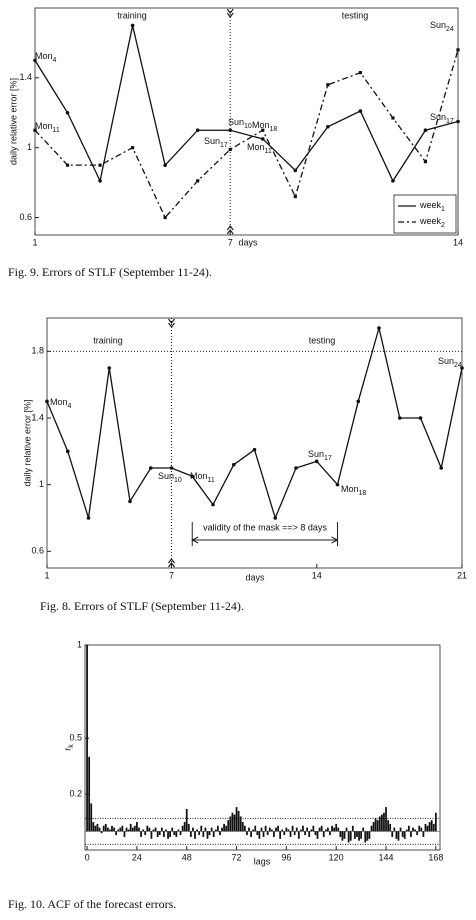  Describe the element at coordinates (462, 575) in the screenshot. I see `x-tick-label: 21` at that location.